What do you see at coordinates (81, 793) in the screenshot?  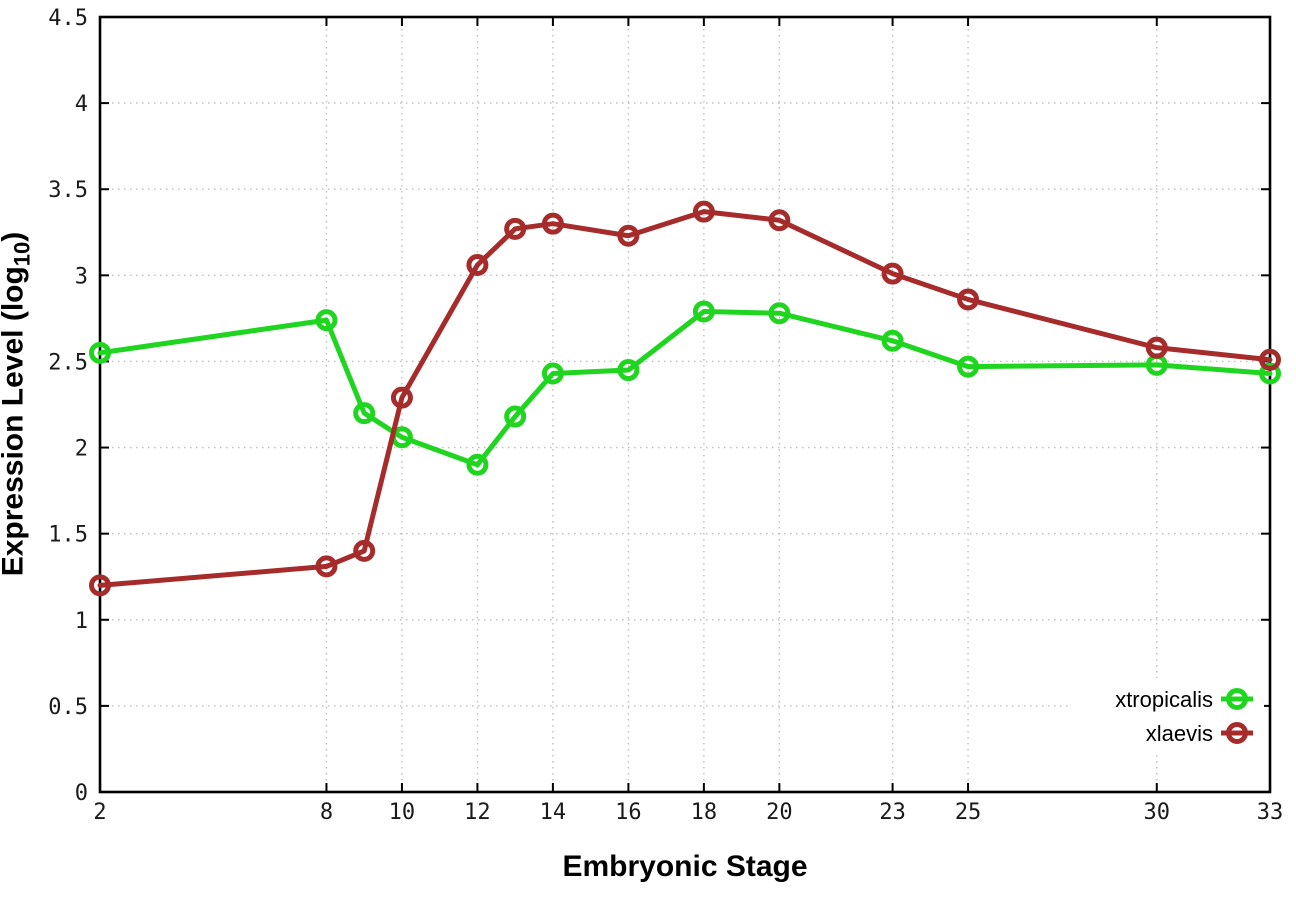 I see `y-tick-label: 0` at bounding box center [81, 793].